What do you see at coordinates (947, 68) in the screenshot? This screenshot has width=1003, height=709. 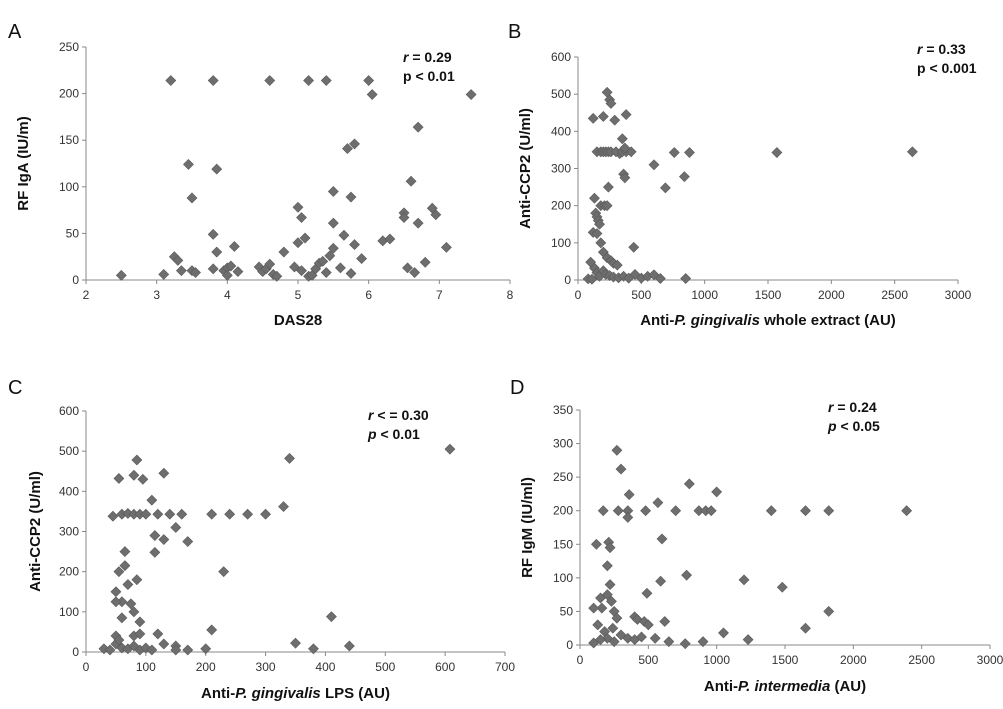 I see `stats-annotation: p < 0.001` at bounding box center [947, 68].